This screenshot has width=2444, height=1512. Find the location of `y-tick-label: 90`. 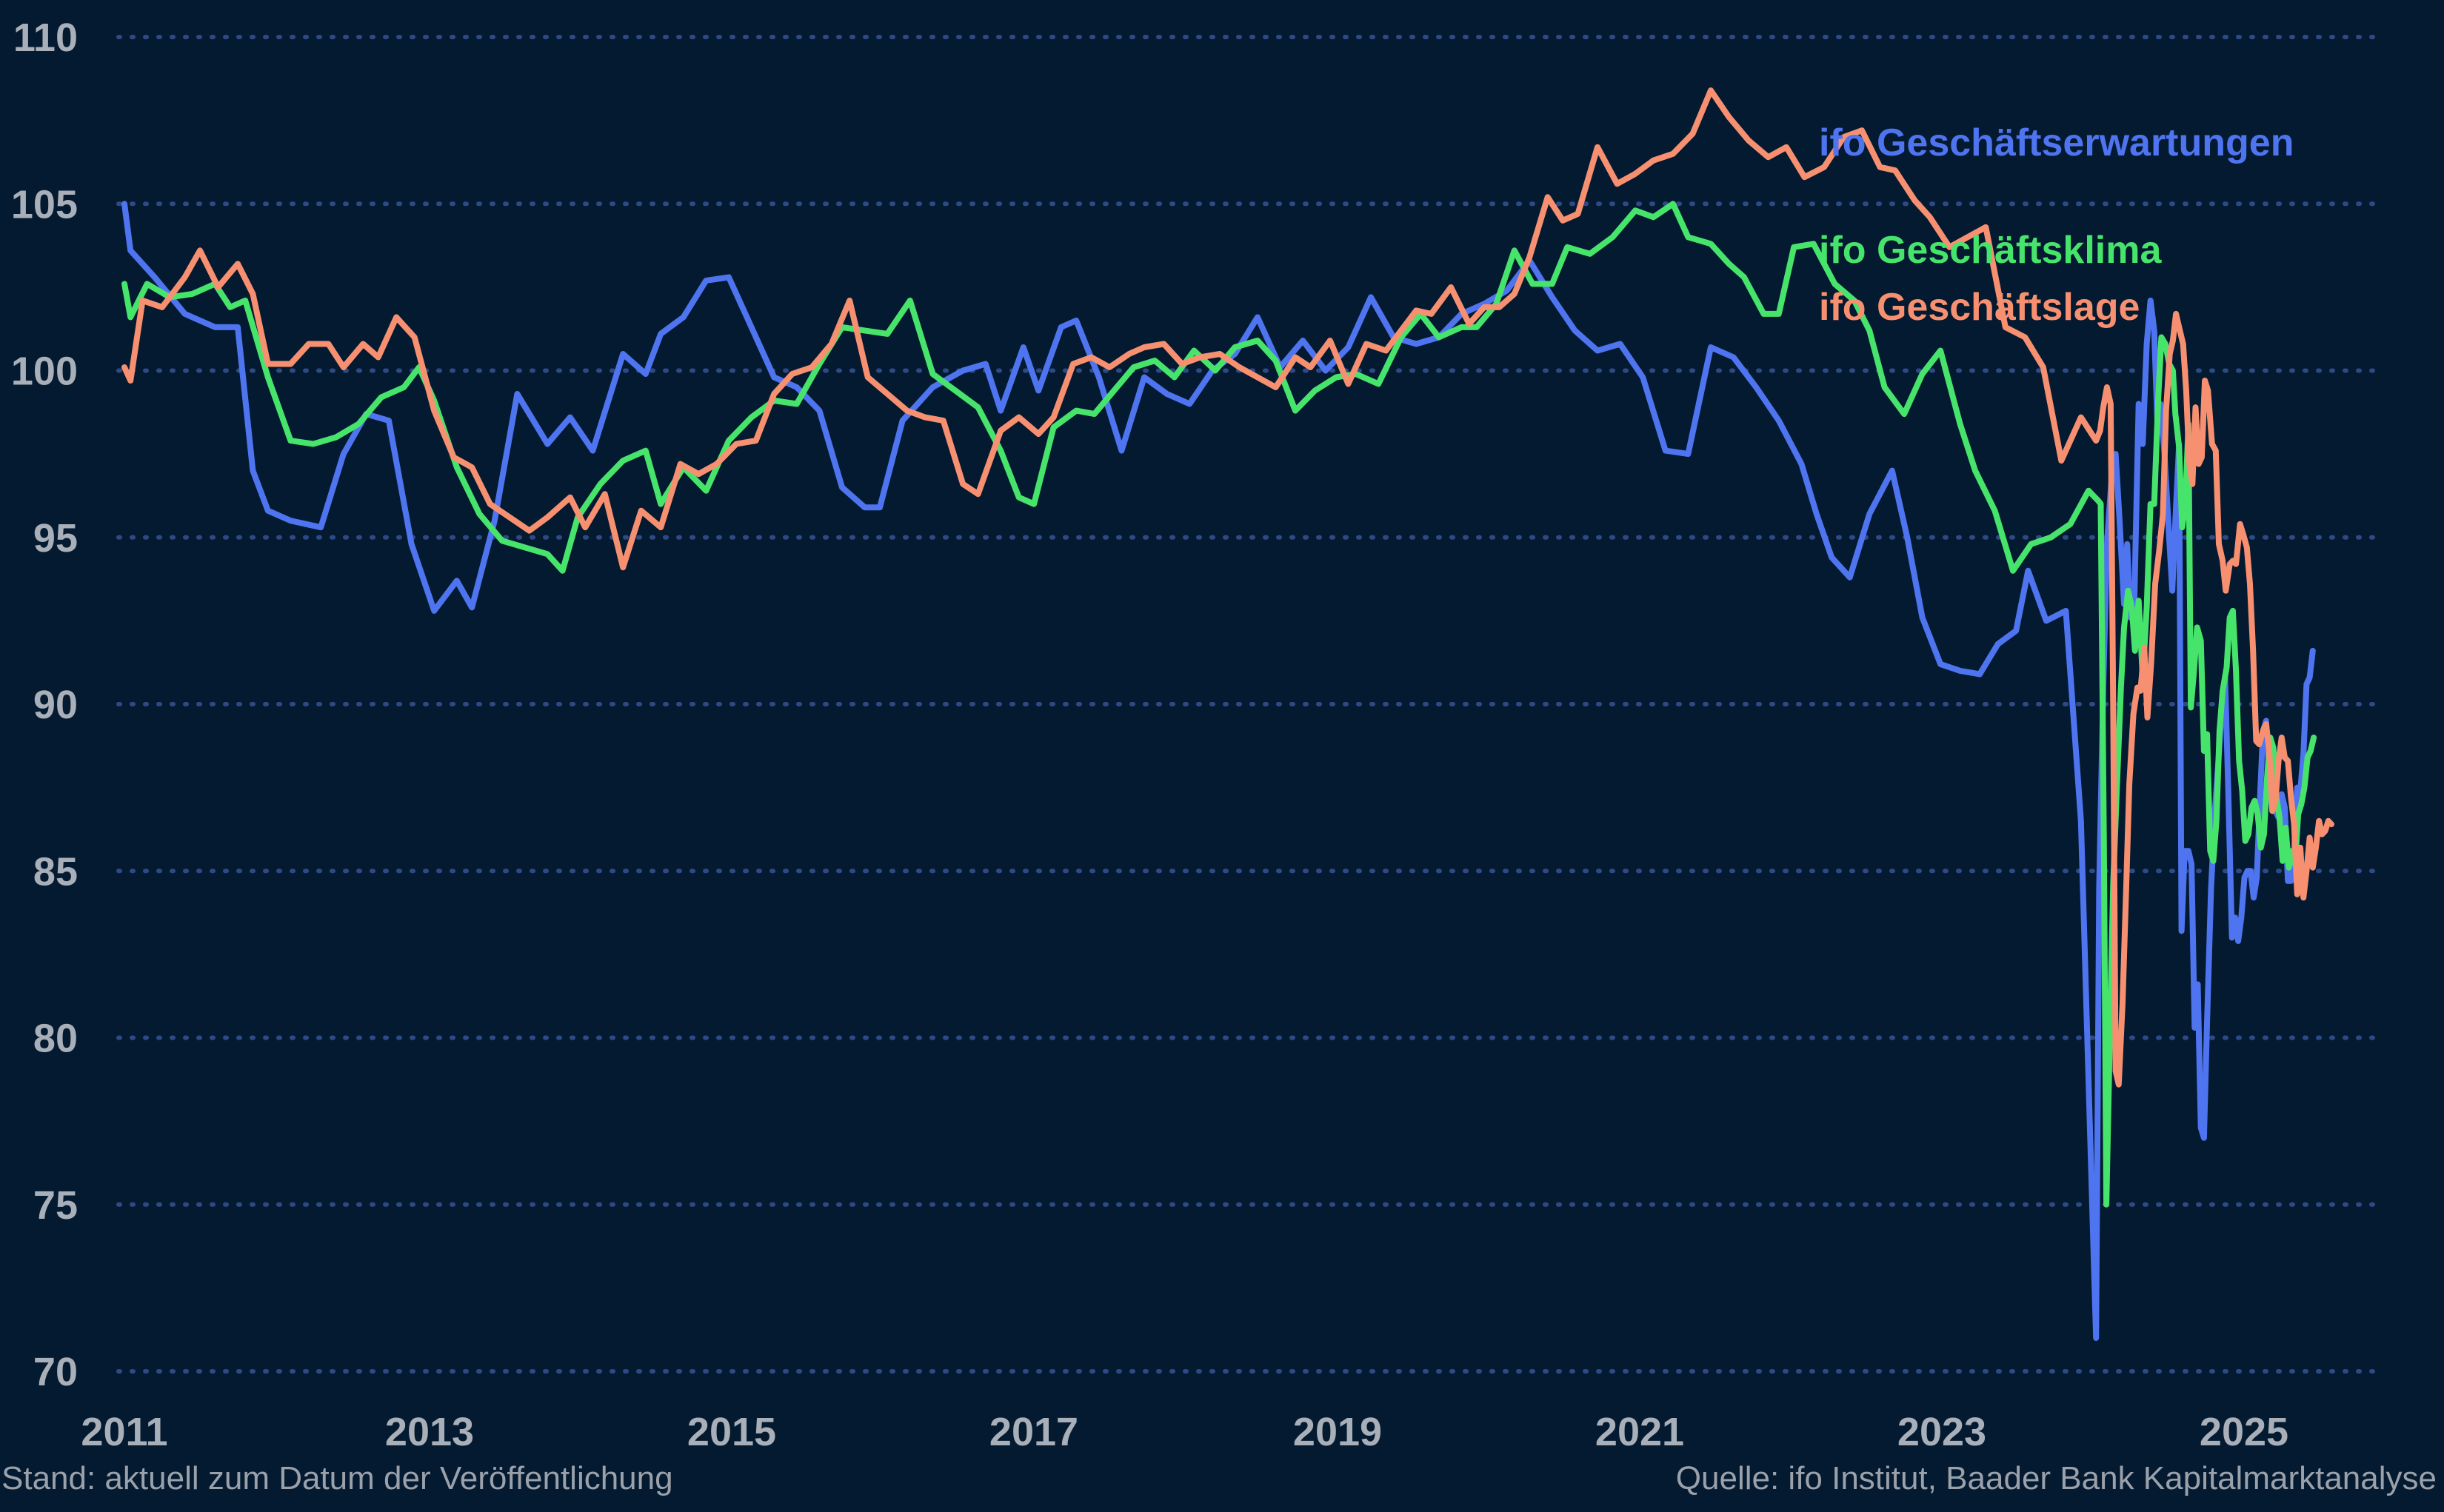

y-tick-label: 90 is located at coordinates (55, 705).